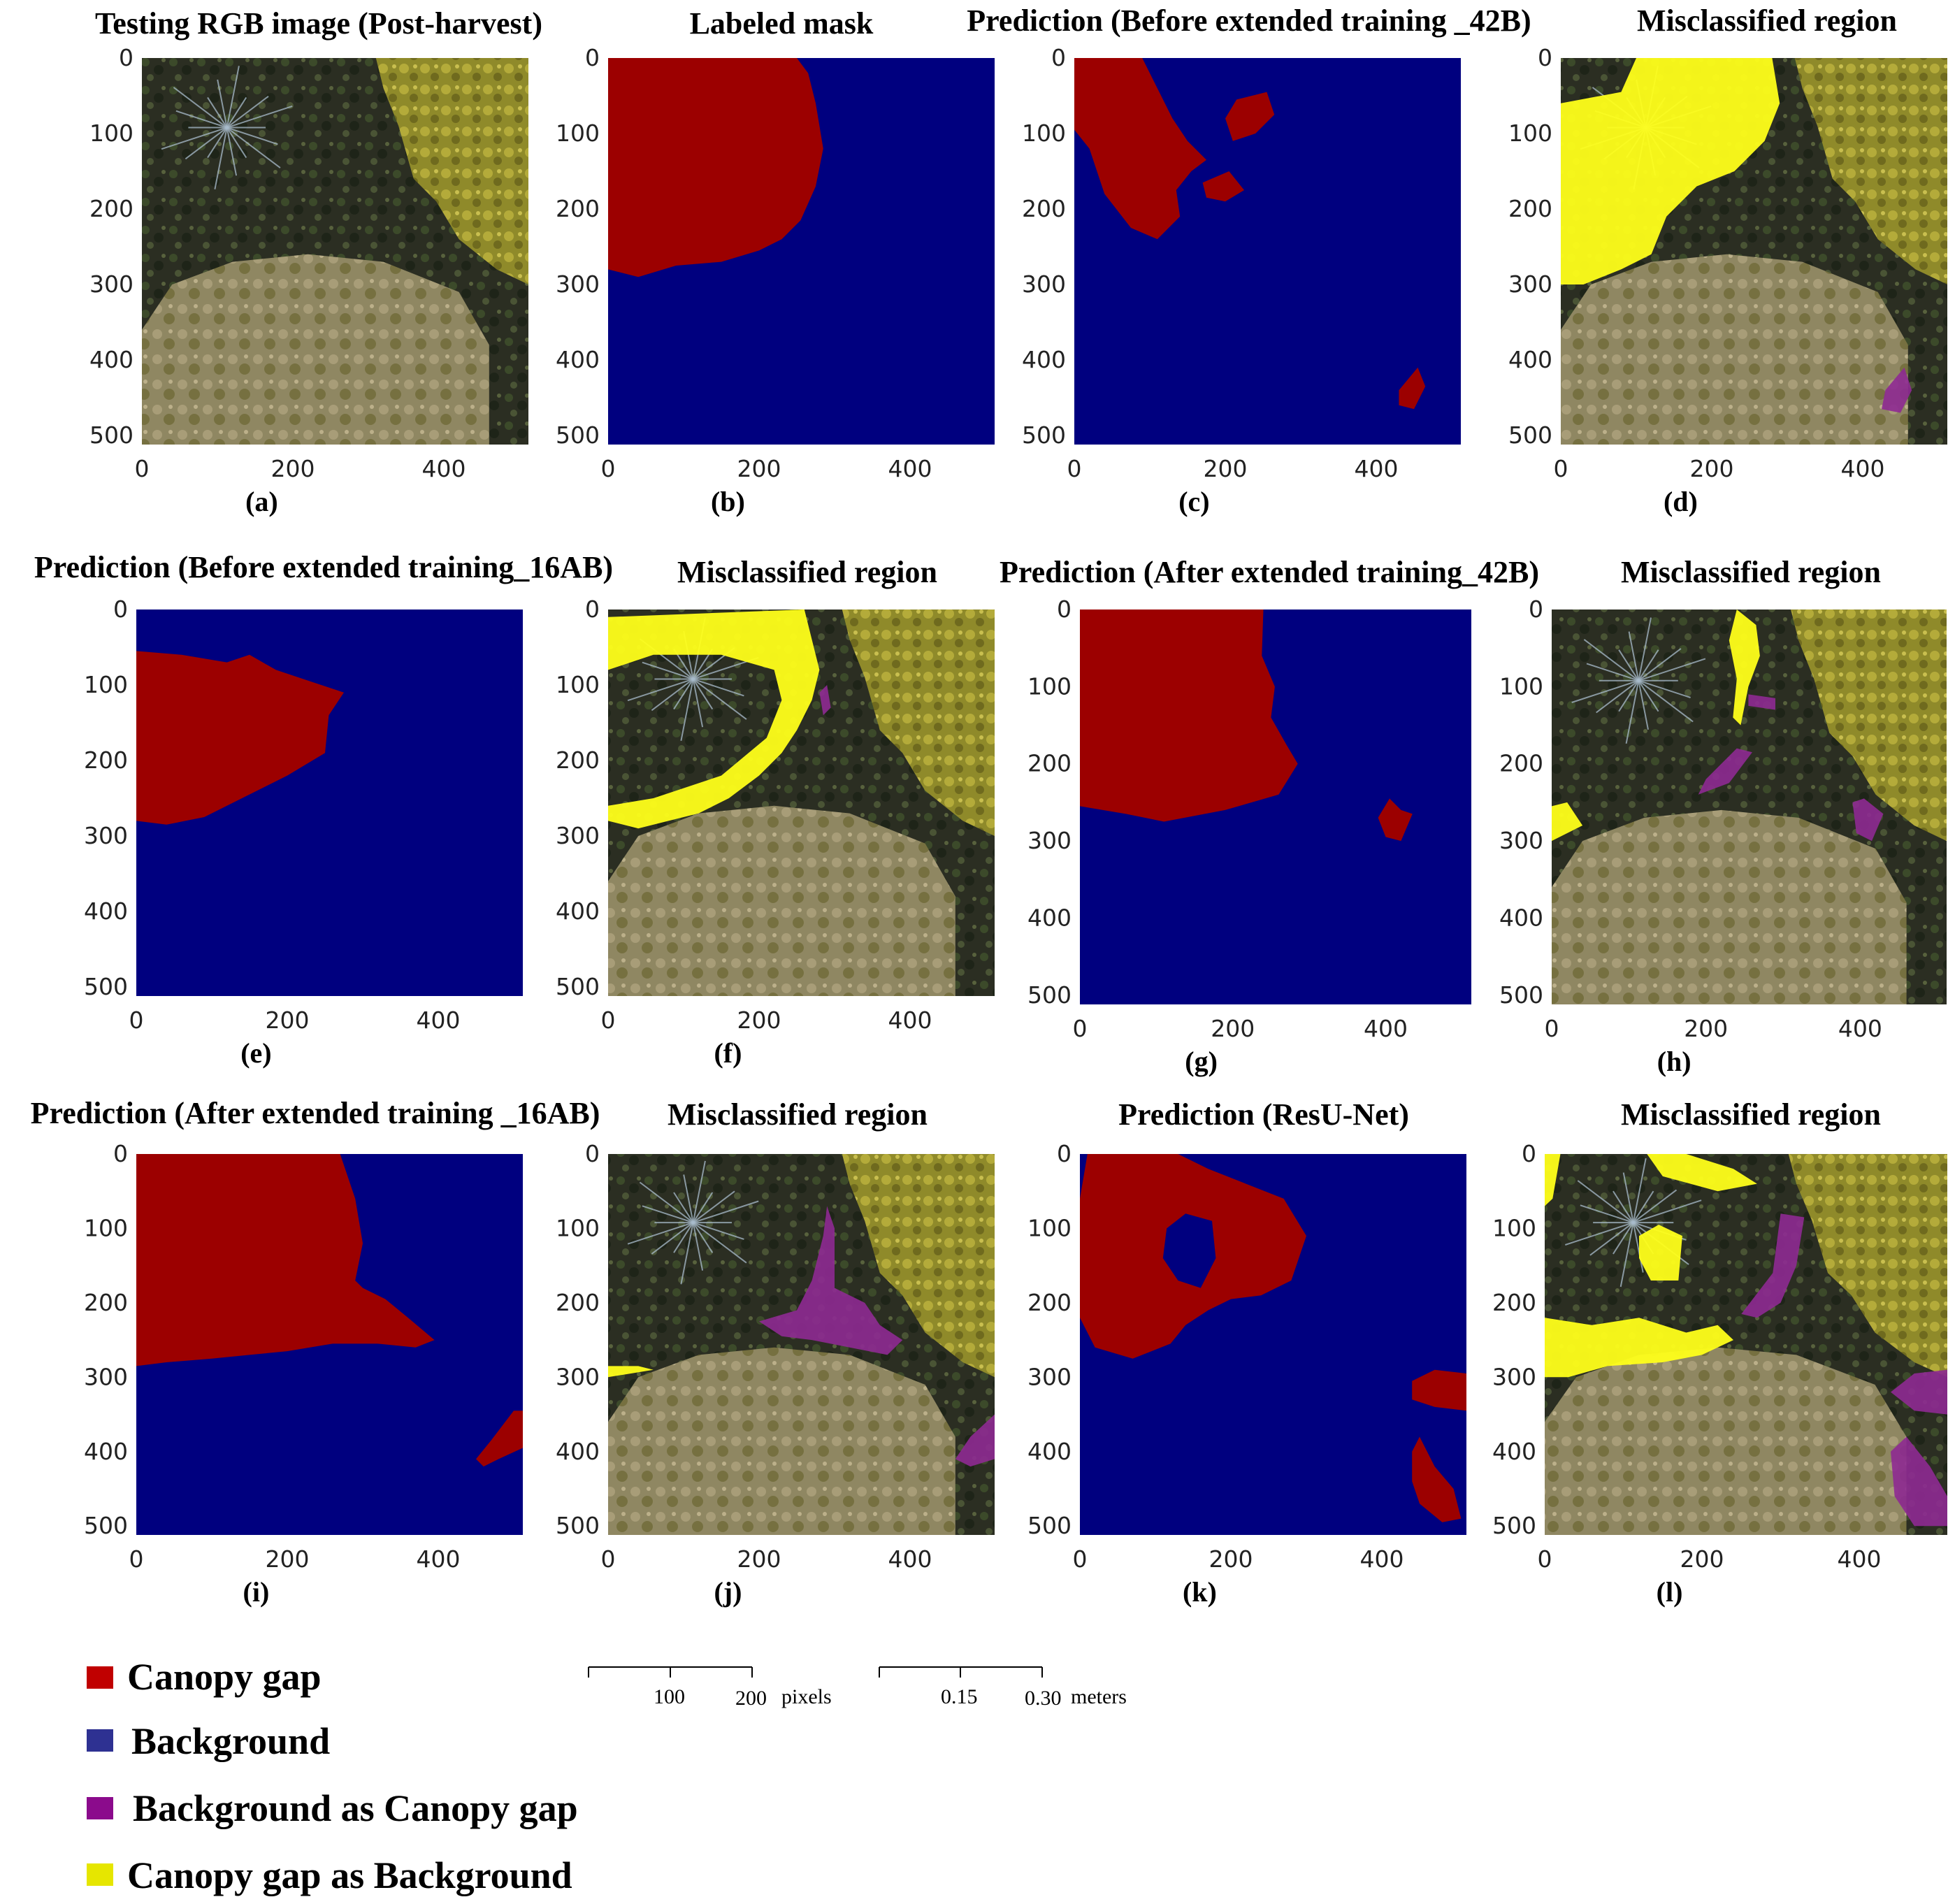 This screenshot has height=1904, width=1955. Describe the element at coordinates (1194, 501) in the screenshot. I see `panel-label: (c)` at that location.